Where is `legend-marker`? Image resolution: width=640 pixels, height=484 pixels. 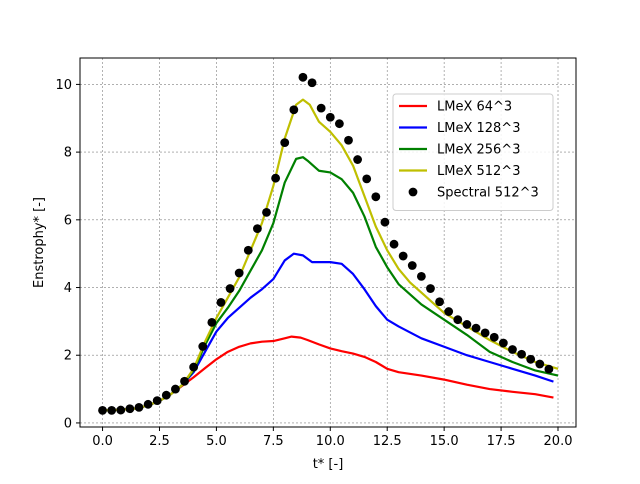
legend-marker is located at coordinates (413, 192).